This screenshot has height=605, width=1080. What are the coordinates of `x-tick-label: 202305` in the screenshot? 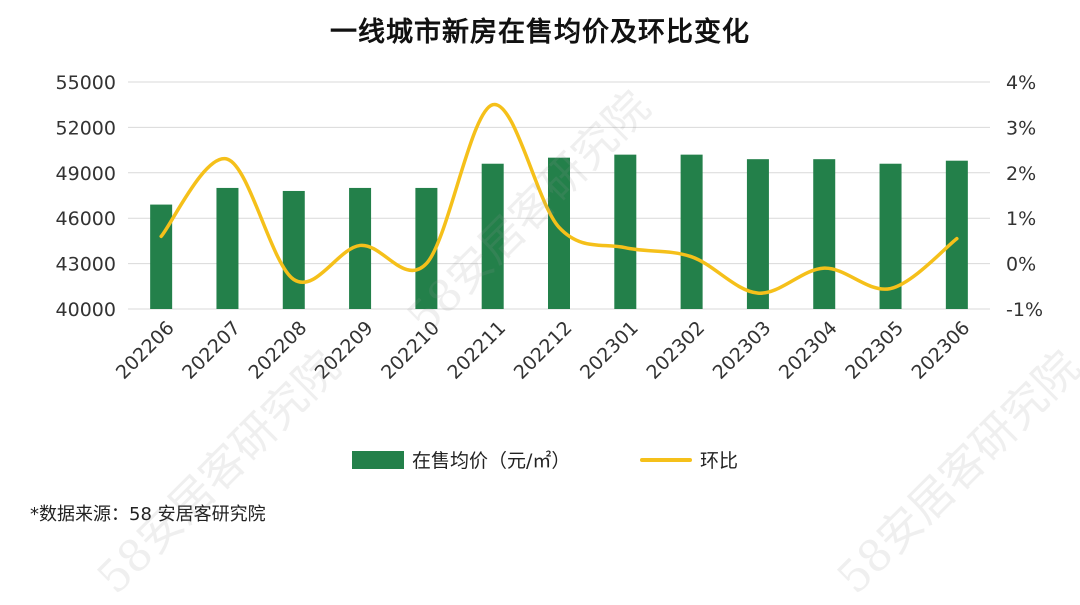 It's located at (874, 350).